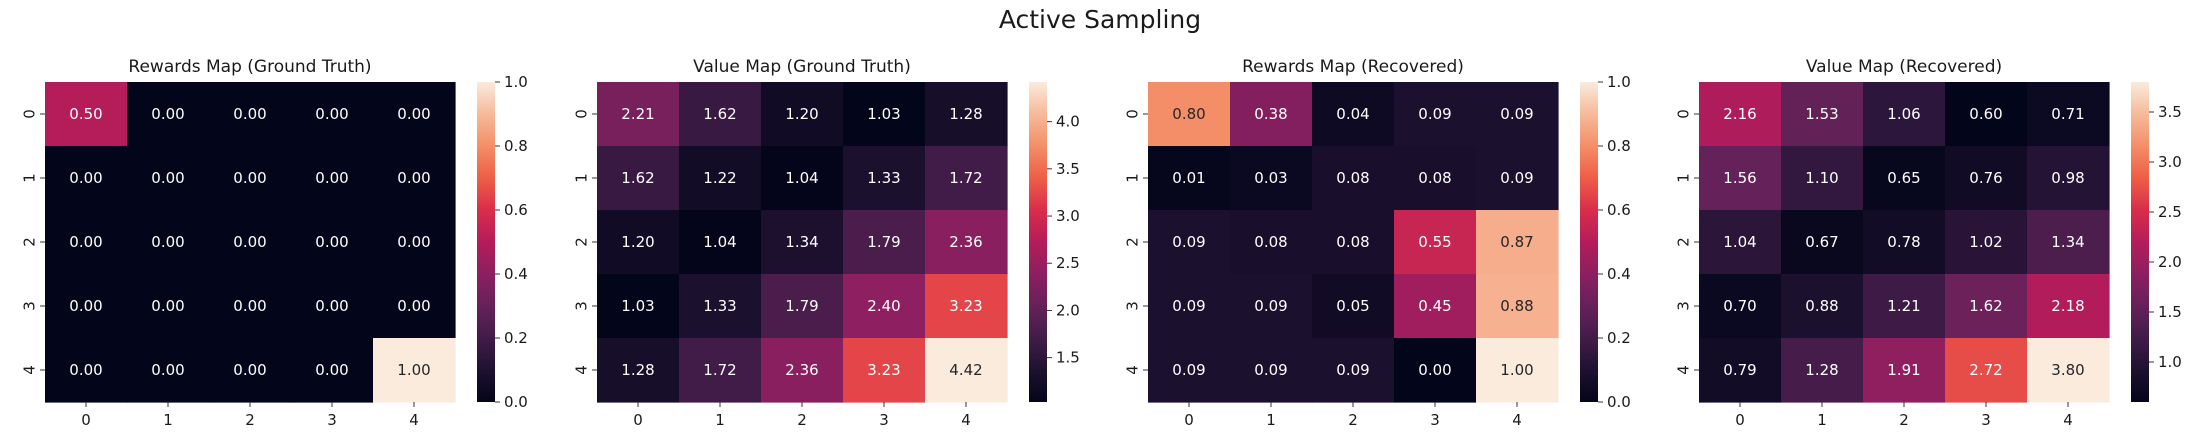 Image resolution: width=2200 pixels, height=440 pixels. Describe the element at coordinates (1100, 19) in the screenshot. I see `figure-title: Active Sampling` at that location.